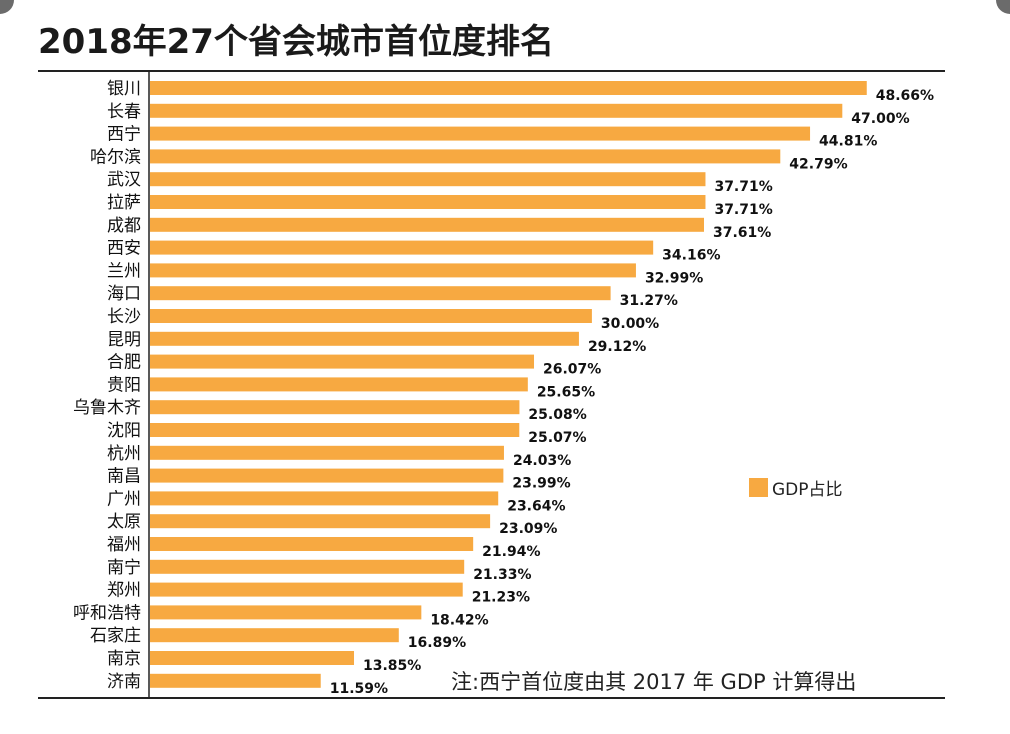 The width and height of the screenshot is (1010, 734). Describe the element at coordinates (557, 438) in the screenshot. I see `value-label: 25.07%` at that location.